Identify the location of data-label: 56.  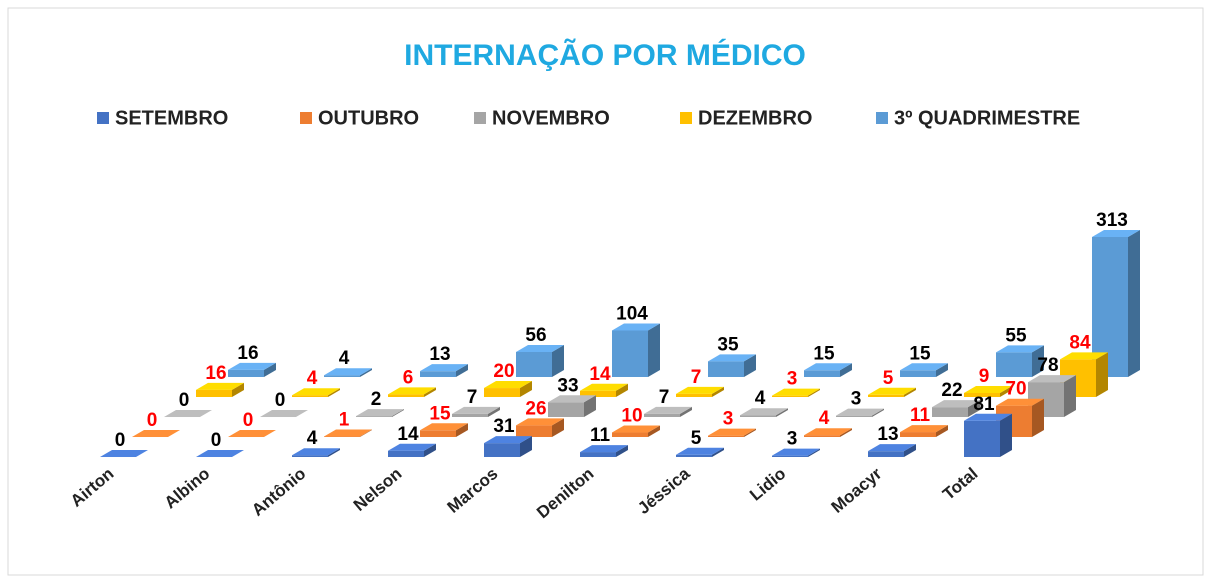
(535, 335).